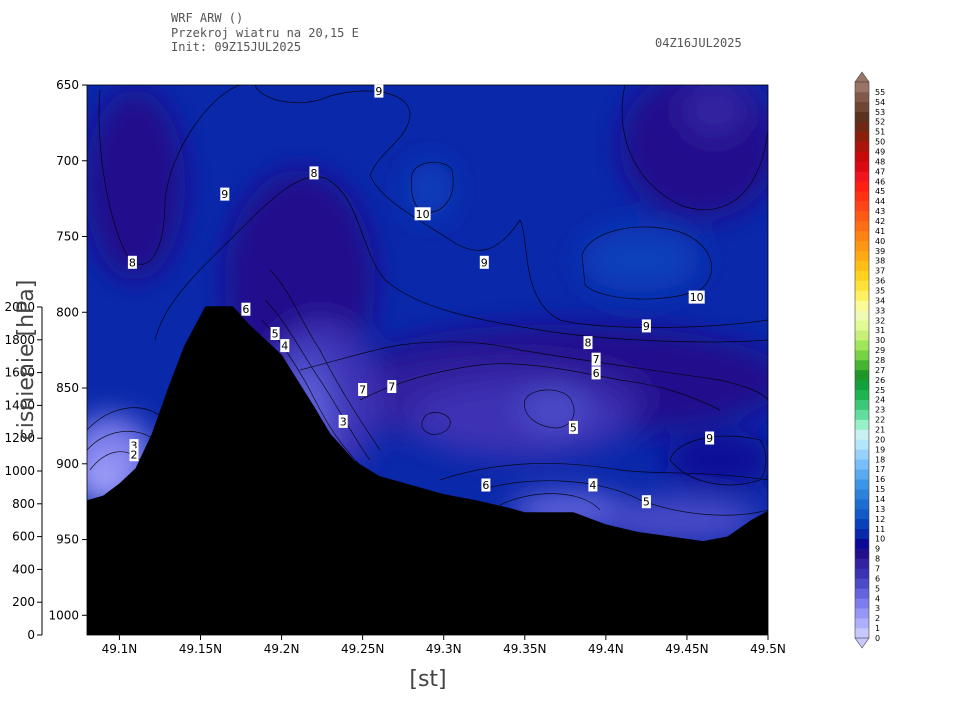 Image resolution: width=960 pixels, height=720 pixels. What do you see at coordinates (880, 330) in the screenshot?
I see `colorbar-label: 31` at bounding box center [880, 330].